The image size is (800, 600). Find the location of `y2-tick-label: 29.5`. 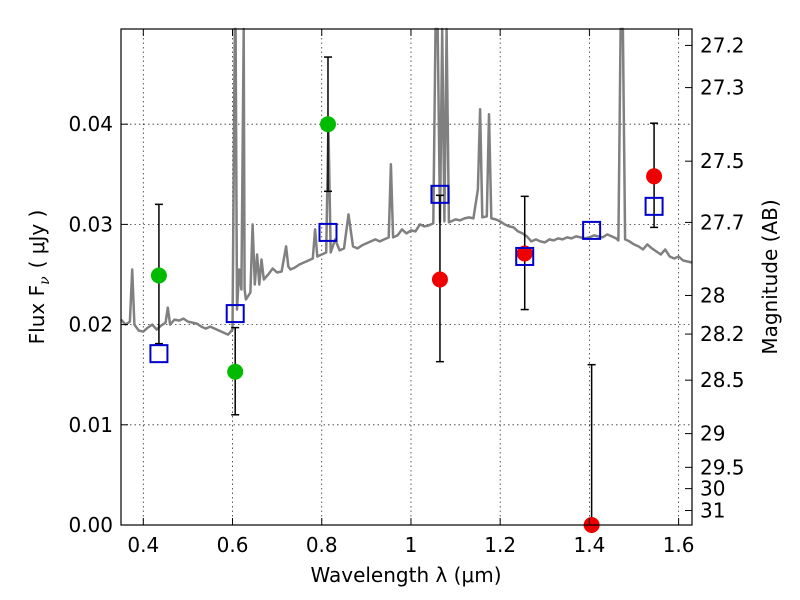

y2-tick-label: 29.5 is located at coordinates (722, 467).